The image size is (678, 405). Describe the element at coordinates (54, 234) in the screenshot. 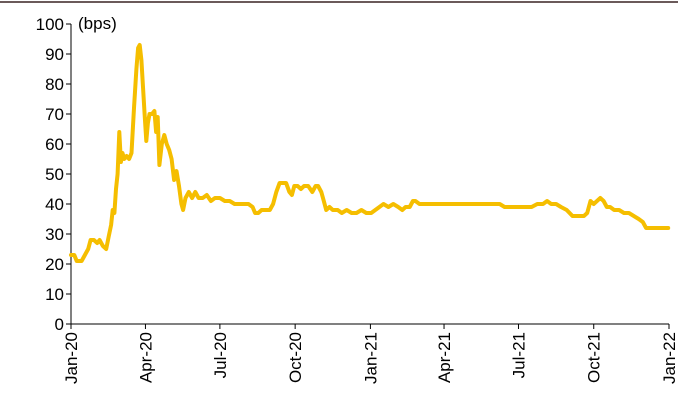

I see `y-tick-label: 30` at that location.